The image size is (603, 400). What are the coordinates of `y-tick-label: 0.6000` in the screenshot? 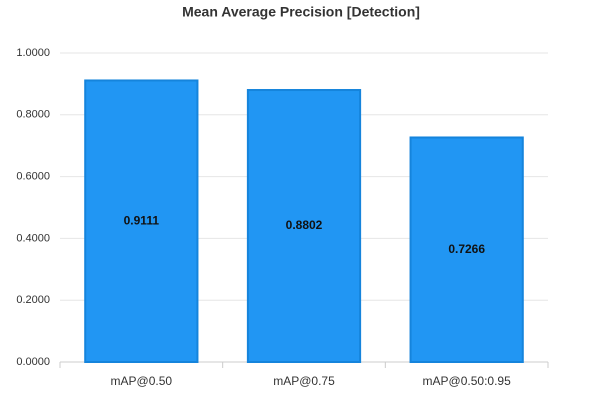 It's located at (33, 177).